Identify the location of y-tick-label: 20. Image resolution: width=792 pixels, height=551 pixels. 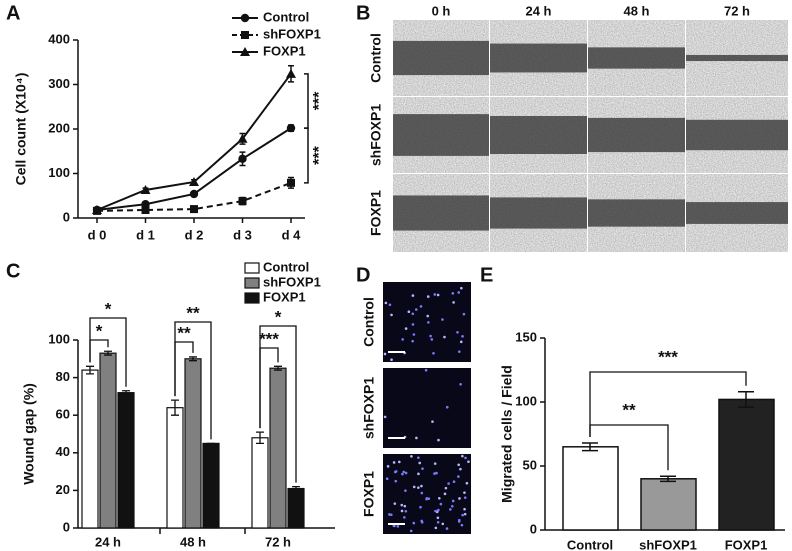
(63, 489).